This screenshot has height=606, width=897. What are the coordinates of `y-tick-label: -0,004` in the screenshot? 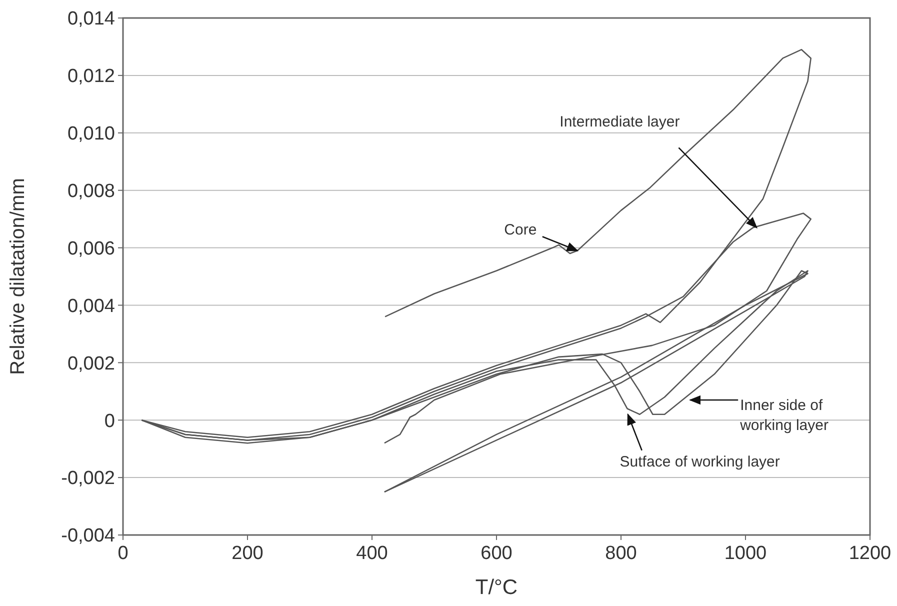 It's located at (88, 536).